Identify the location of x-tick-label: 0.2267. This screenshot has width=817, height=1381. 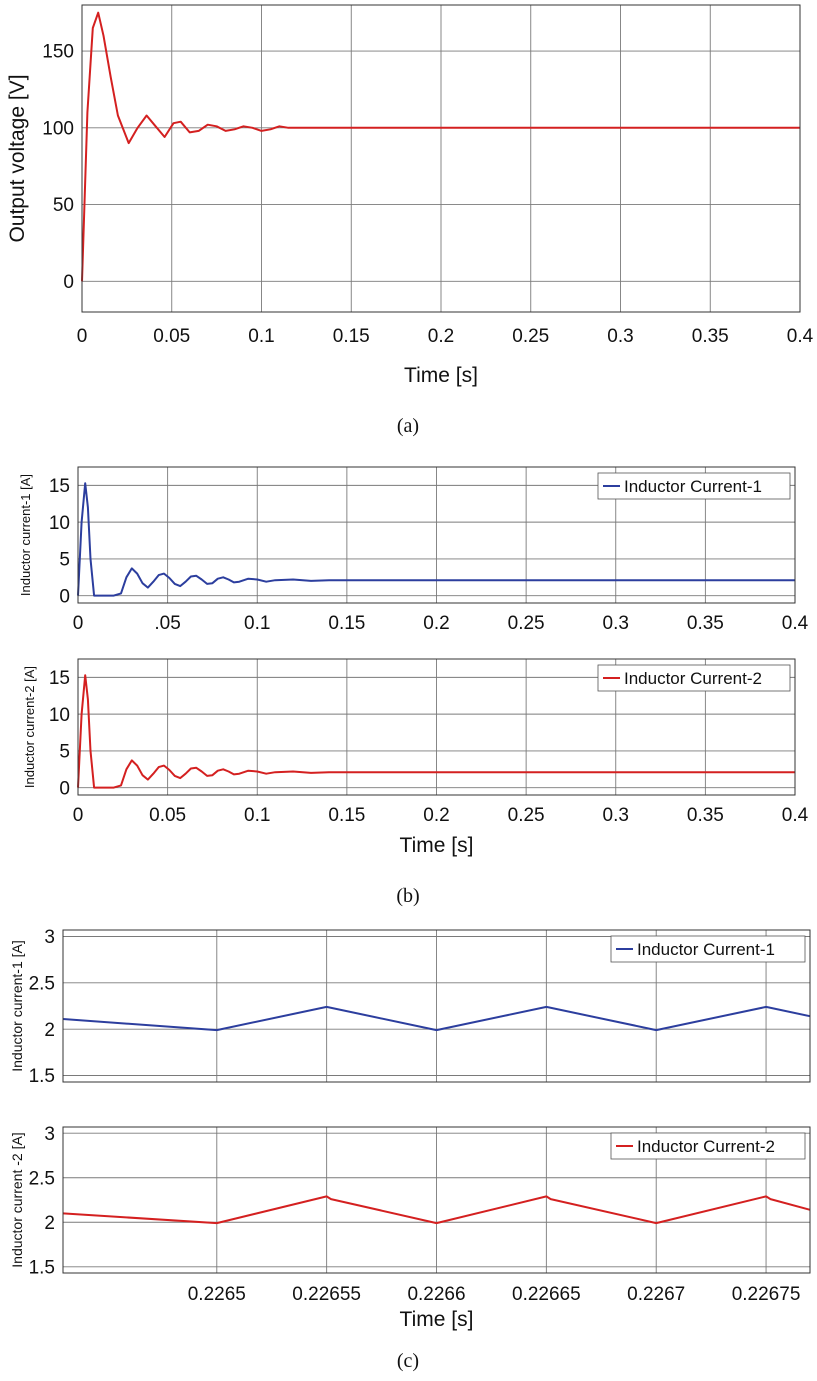
(656, 1294).